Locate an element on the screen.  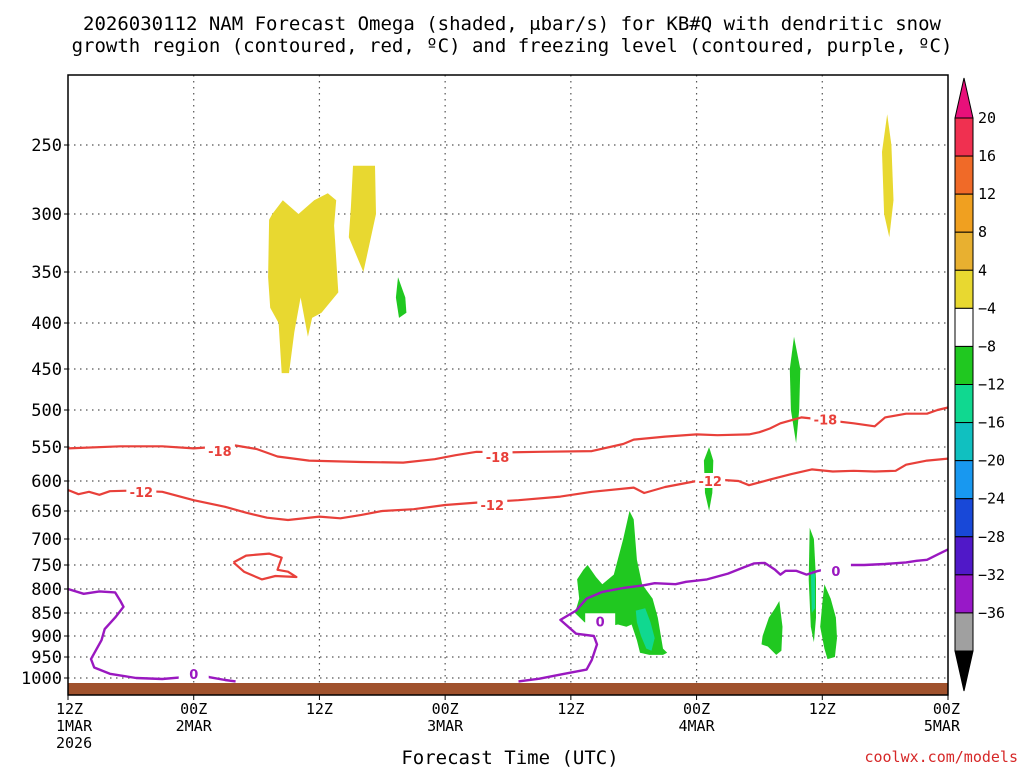
colorbar-top-arrow is located at coordinates (964, 98).